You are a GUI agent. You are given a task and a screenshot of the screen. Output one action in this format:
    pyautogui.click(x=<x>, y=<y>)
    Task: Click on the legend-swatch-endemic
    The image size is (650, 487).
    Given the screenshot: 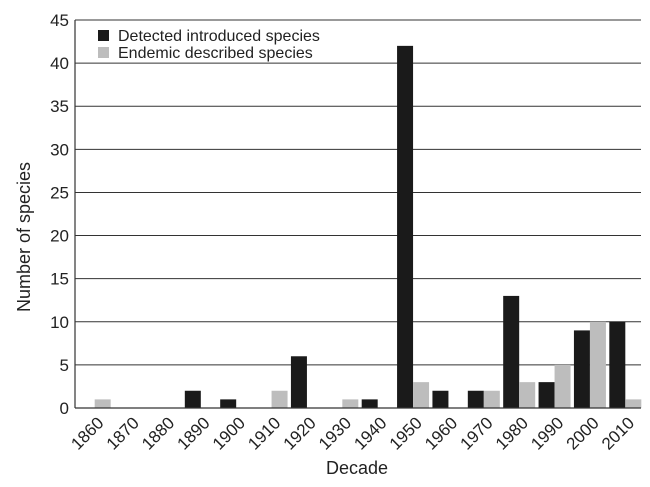 What is the action you would take?
    pyautogui.click(x=103, y=52)
    